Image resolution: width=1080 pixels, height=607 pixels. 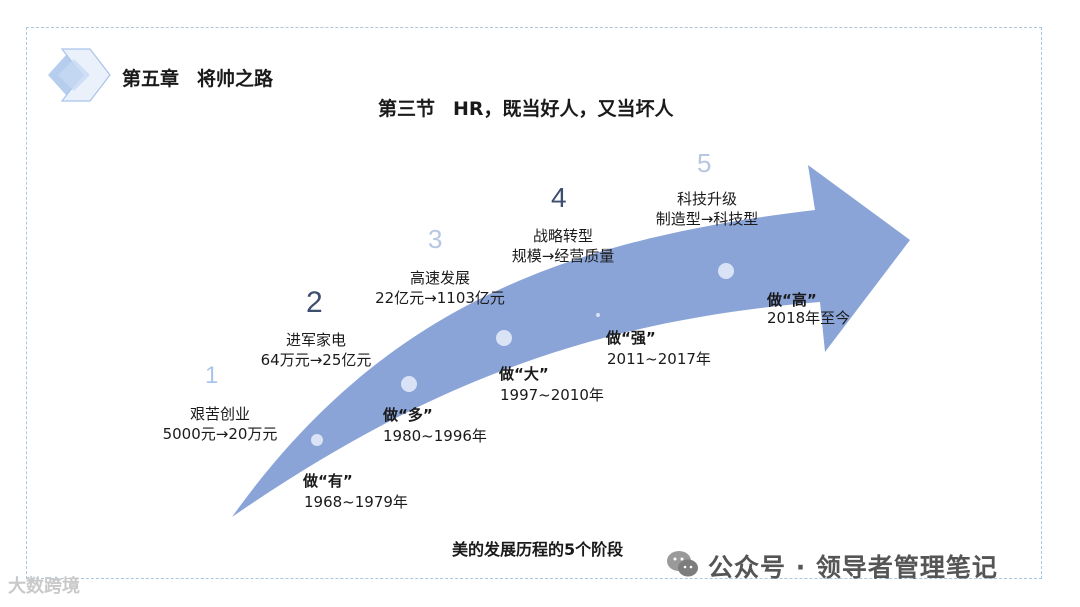 What do you see at coordinates (356, 502) in the screenshot?
I see `stage-1-years: 1968~1979年` at bounding box center [356, 502].